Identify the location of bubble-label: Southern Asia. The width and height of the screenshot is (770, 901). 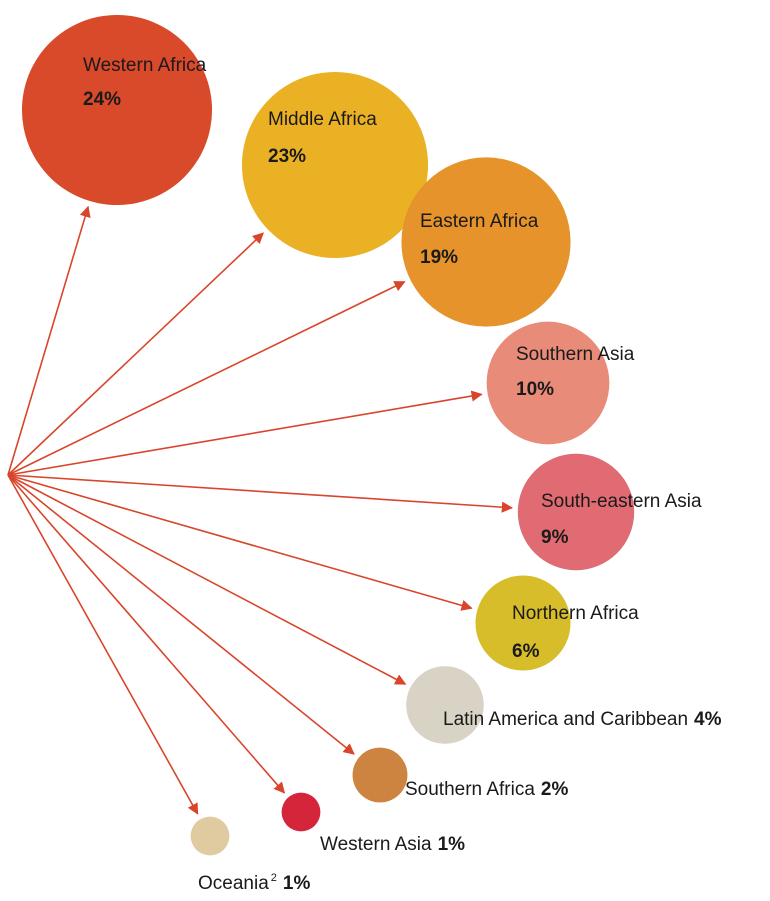
(575, 354).